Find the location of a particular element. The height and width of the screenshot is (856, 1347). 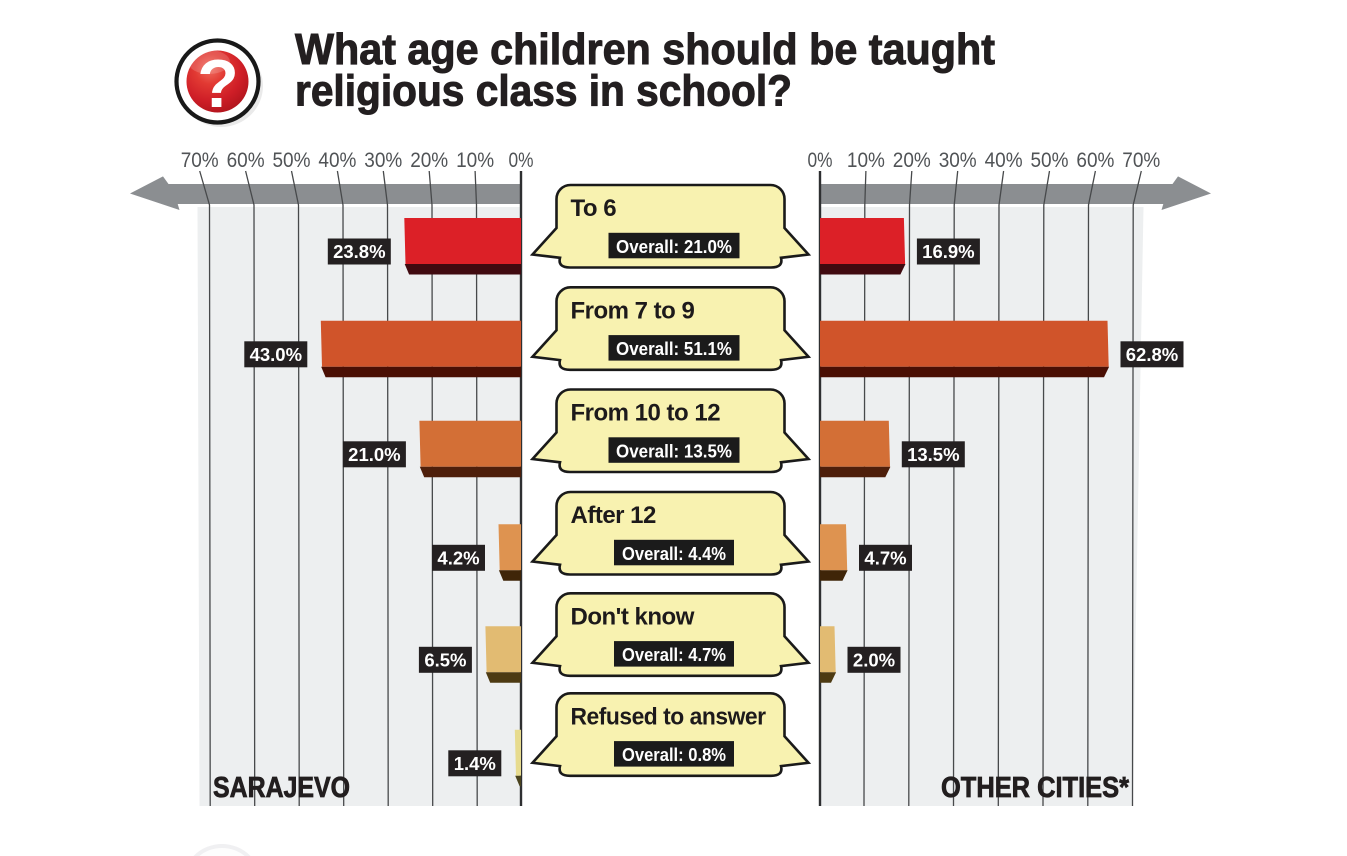

svg-text: Overall: 51.1% is located at coordinates (674, 348).